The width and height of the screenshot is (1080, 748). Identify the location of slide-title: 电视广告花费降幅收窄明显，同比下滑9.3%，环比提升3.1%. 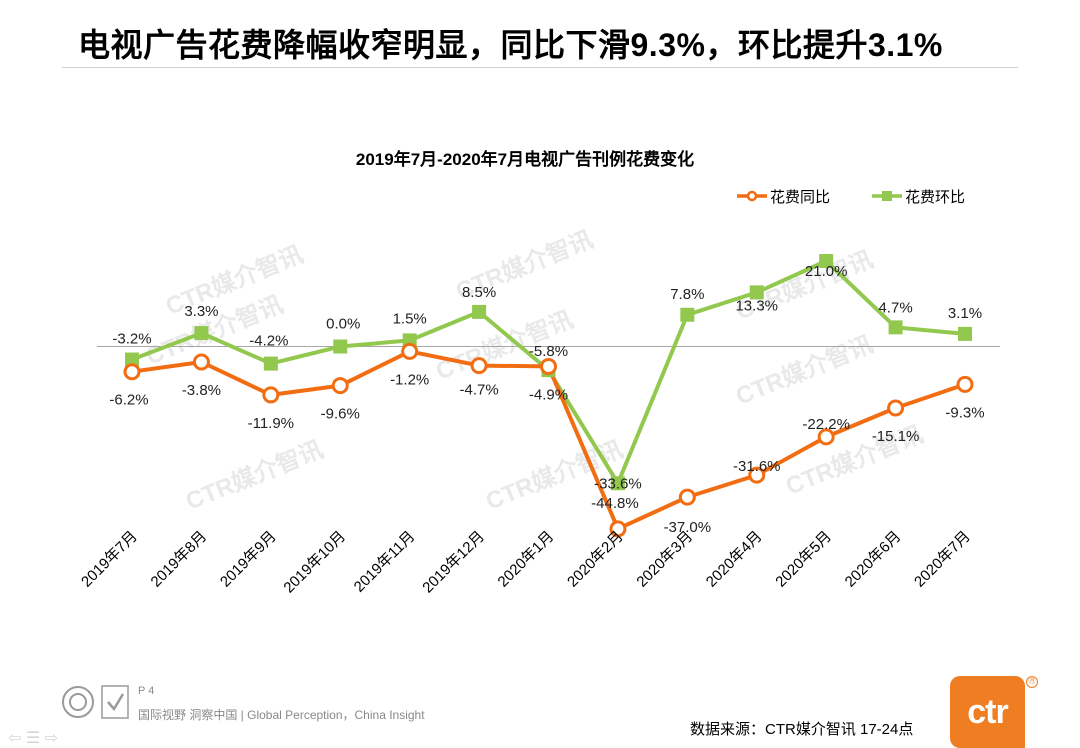
(510, 45).